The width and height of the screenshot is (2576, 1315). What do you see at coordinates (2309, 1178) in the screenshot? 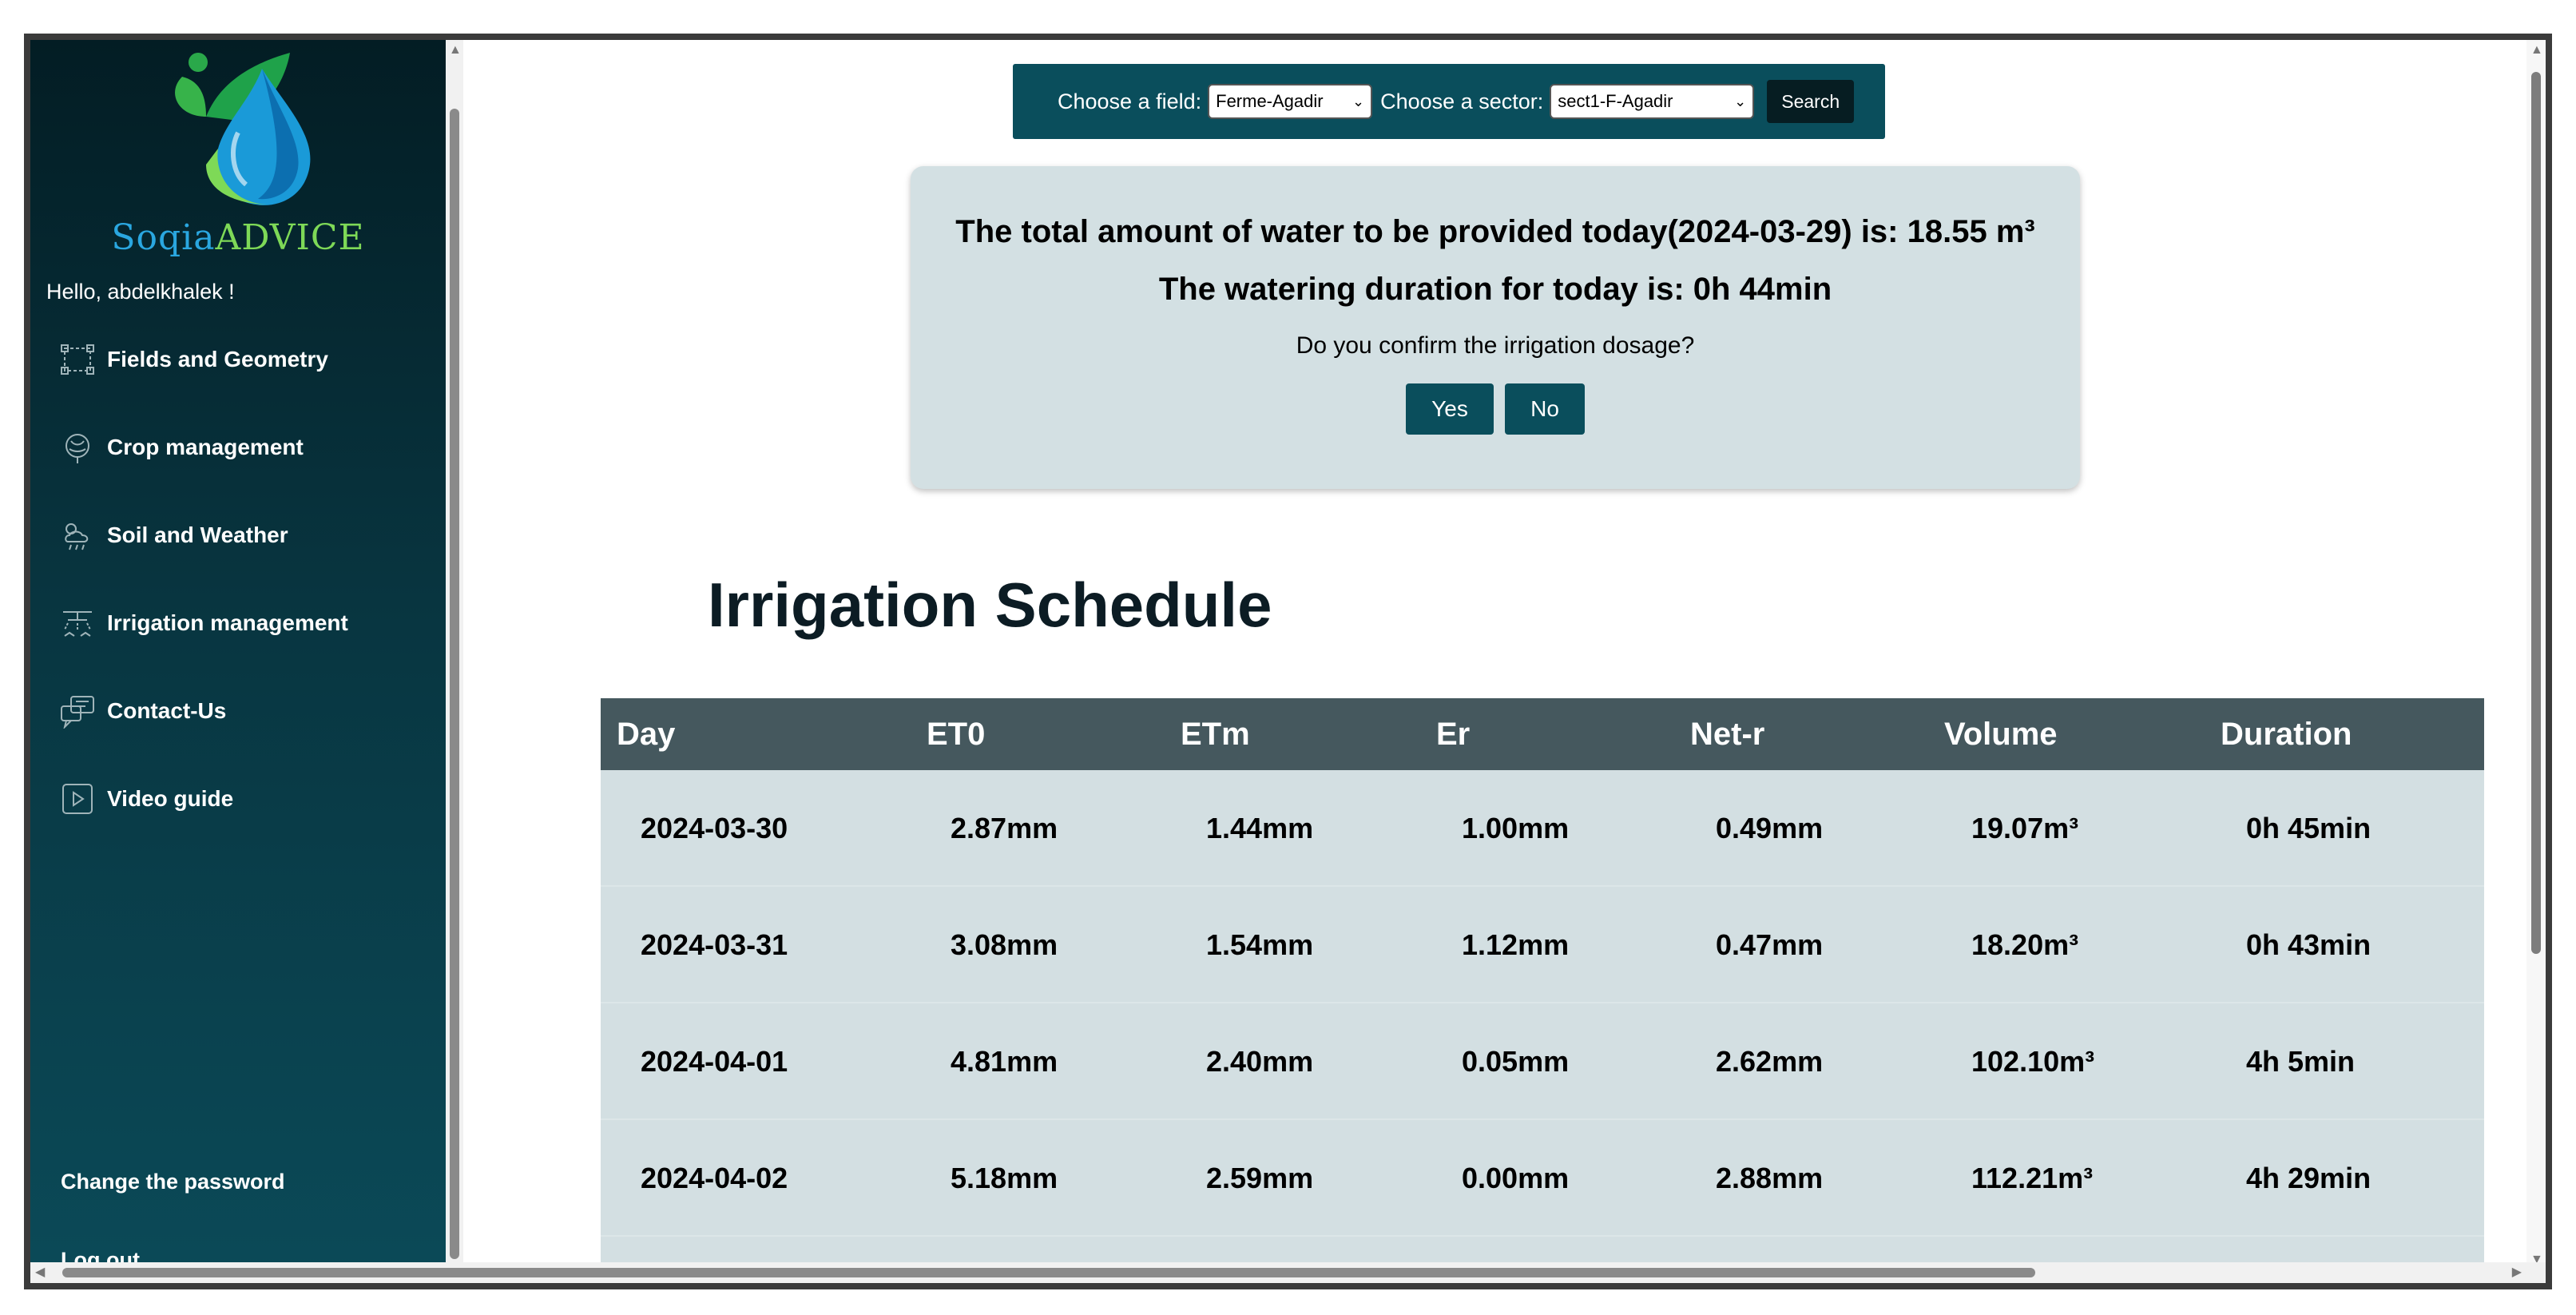
I see `cell-duration: 4h 29min` at bounding box center [2309, 1178].